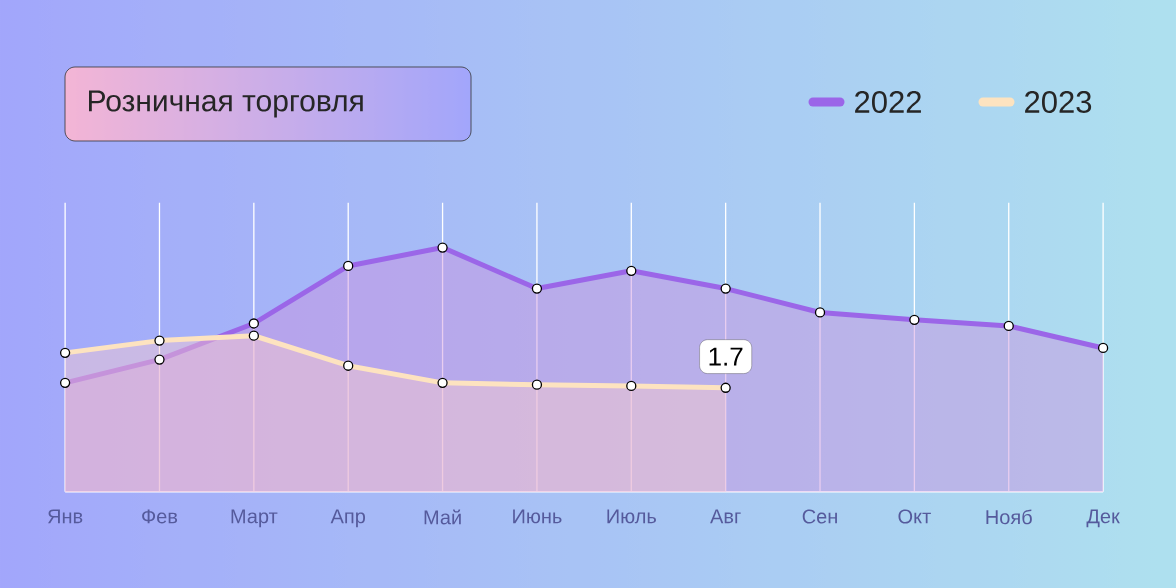 This screenshot has height=588, width=1176. I want to click on x-tick-label: Дек, so click(1103, 518).